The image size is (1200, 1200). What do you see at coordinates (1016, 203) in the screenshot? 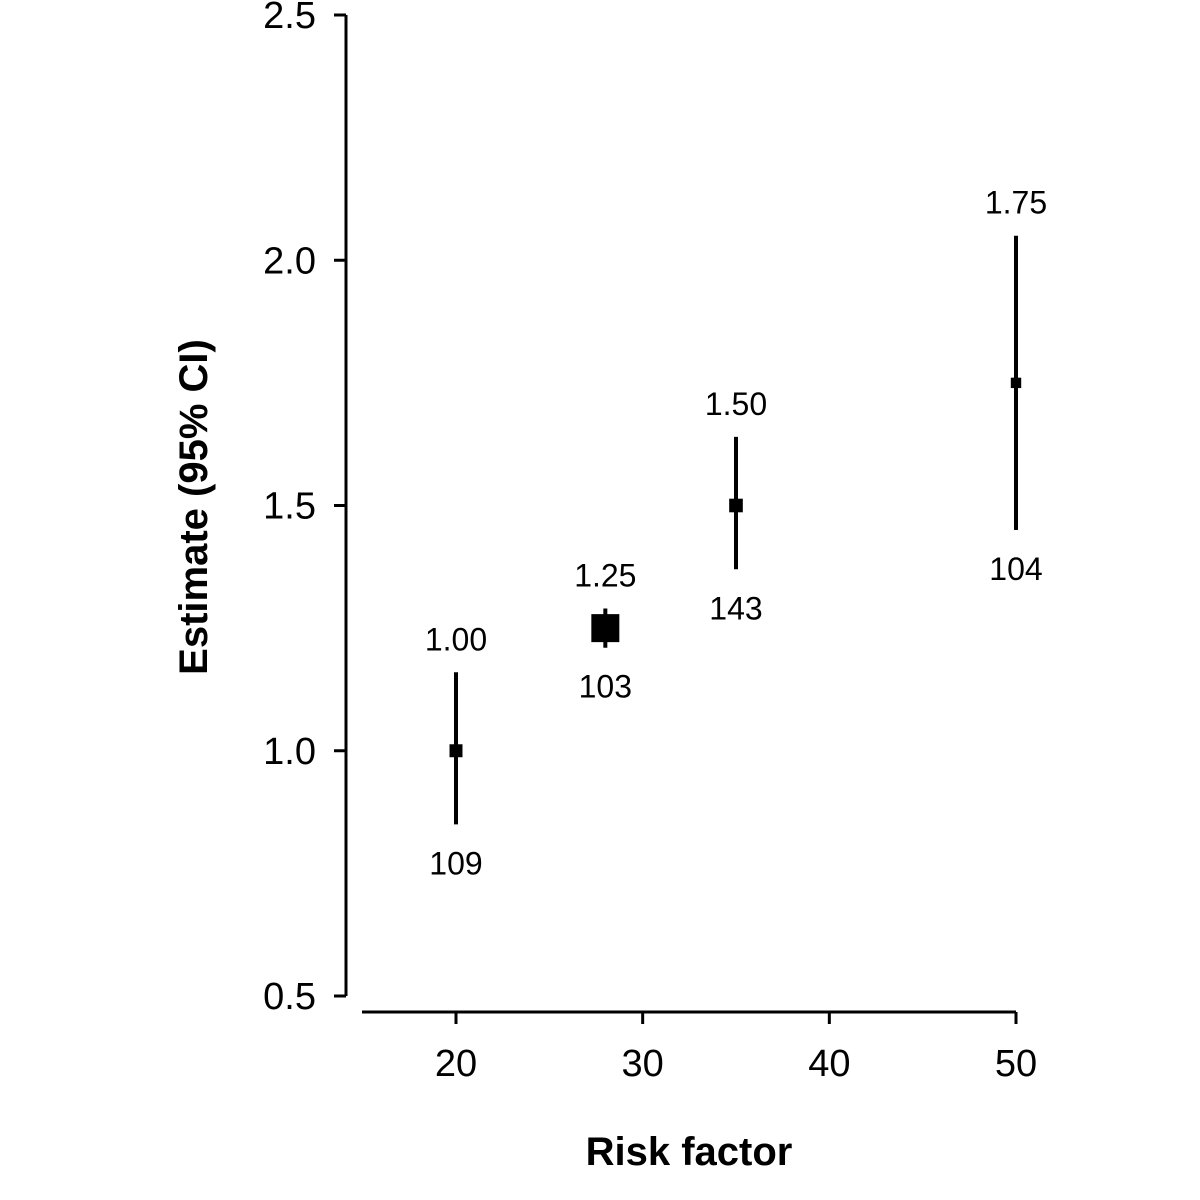
I see `estimate-label: 1.75` at bounding box center [1016, 203].